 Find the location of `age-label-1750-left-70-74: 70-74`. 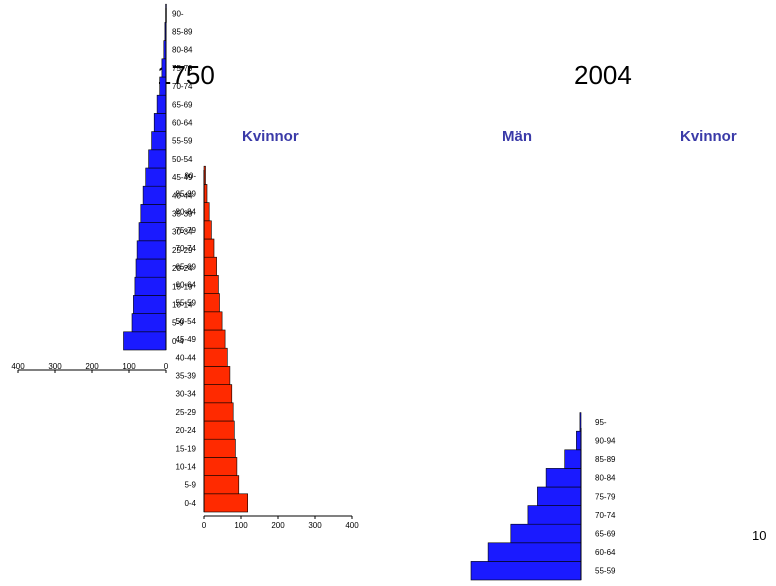

age-label-1750-left-70-74: 70-74 is located at coordinates (182, 86).